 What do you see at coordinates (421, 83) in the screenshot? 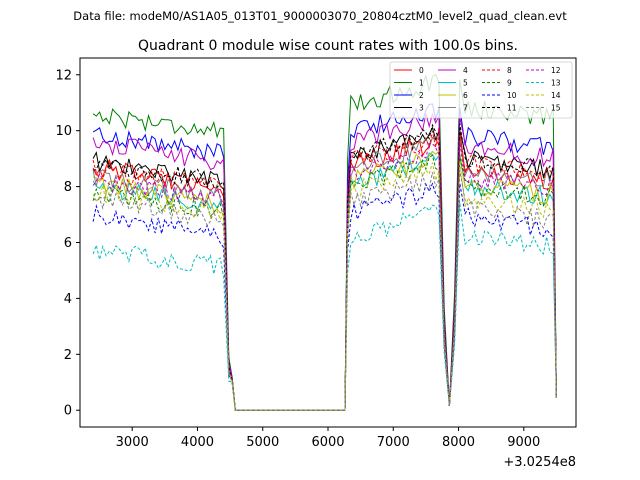
I see `legend-label-1: 1` at bounding box center [421, 83].